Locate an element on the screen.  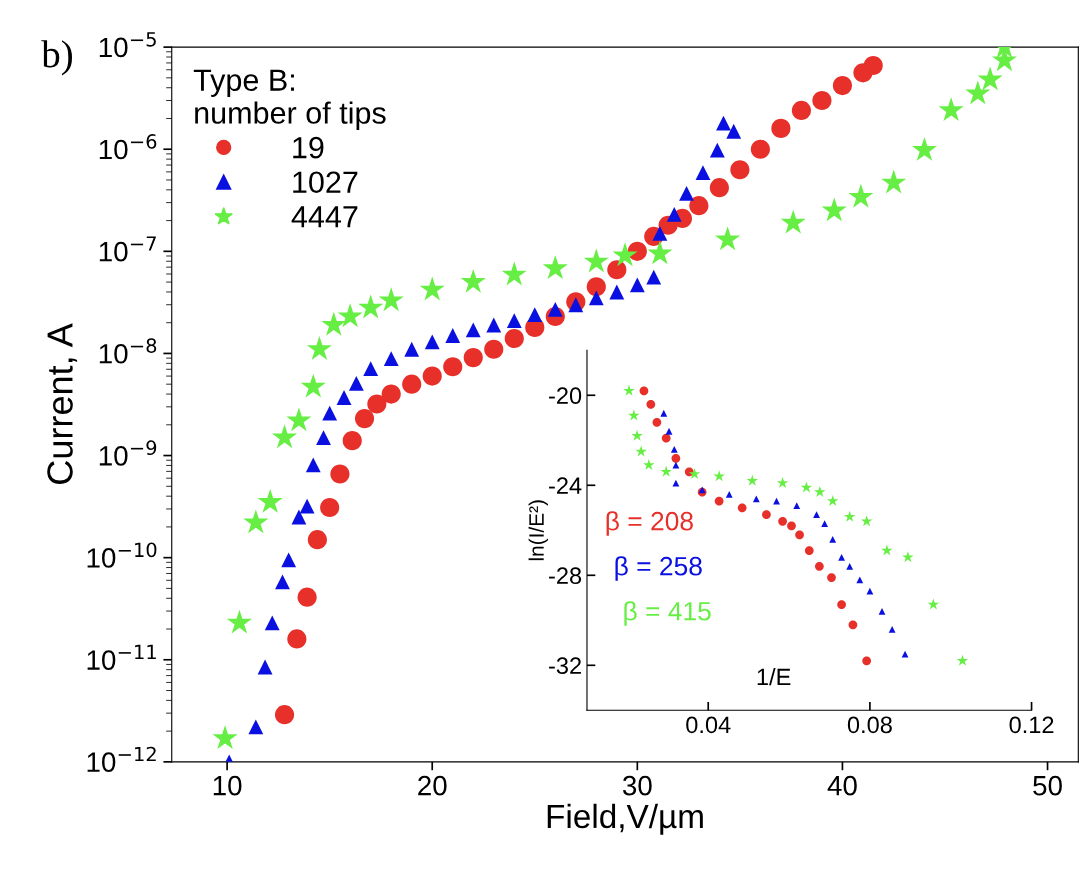
x-tick-label: 10 is located at coordinates (227, 785).